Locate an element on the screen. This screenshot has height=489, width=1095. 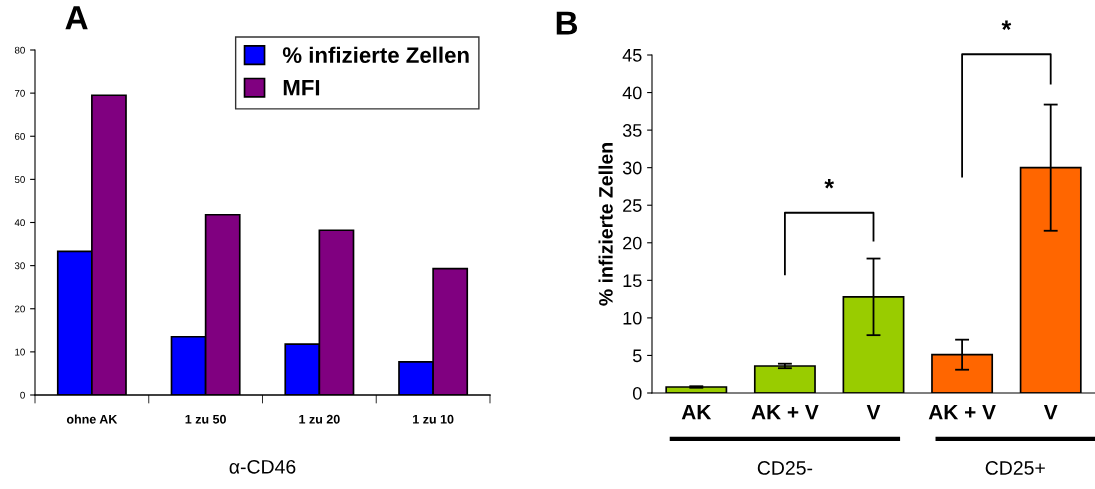
x-tick-label: AK is located at coordinates (696, 412).